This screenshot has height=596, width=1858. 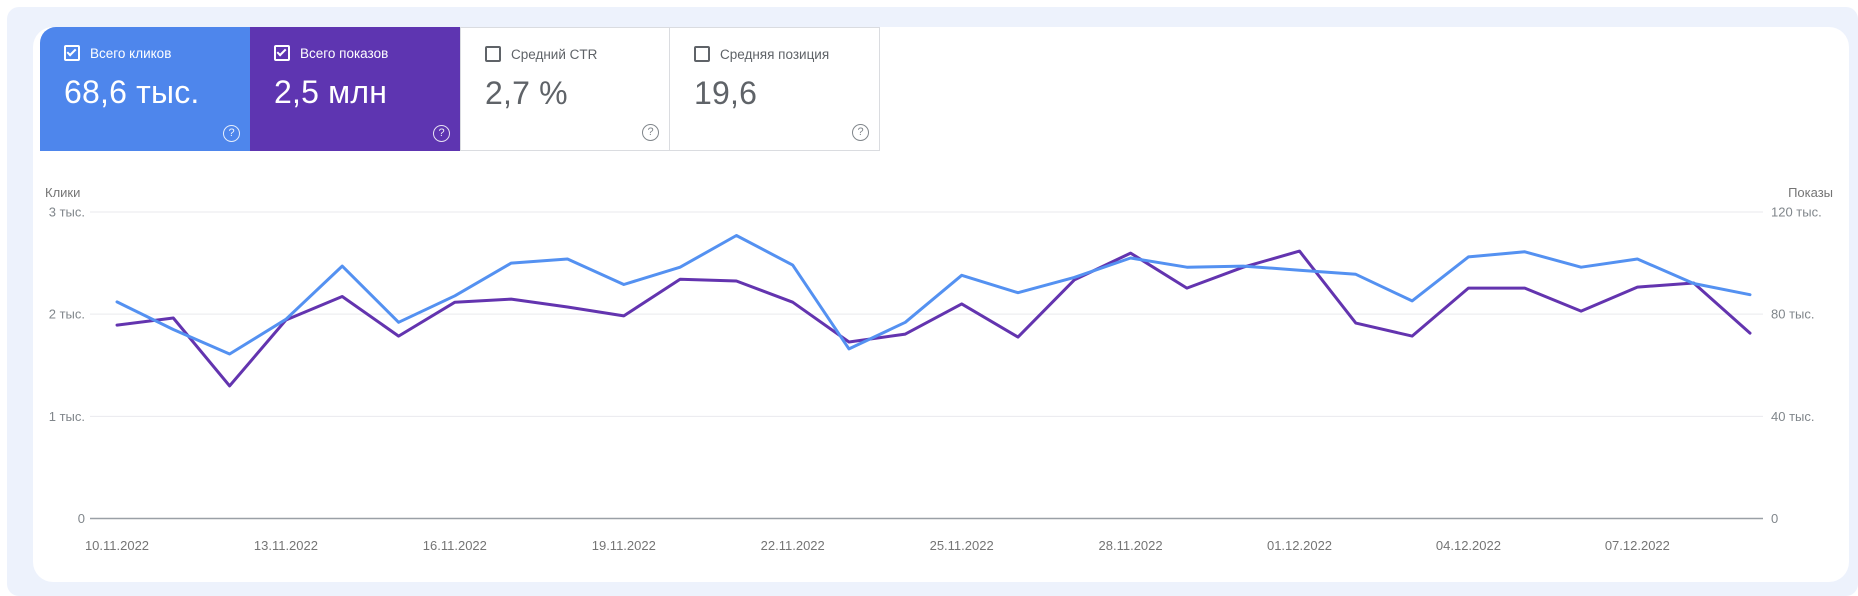 I want to click on x-axis-date-label: 07.12.2022, so click(x=1637, y=545).